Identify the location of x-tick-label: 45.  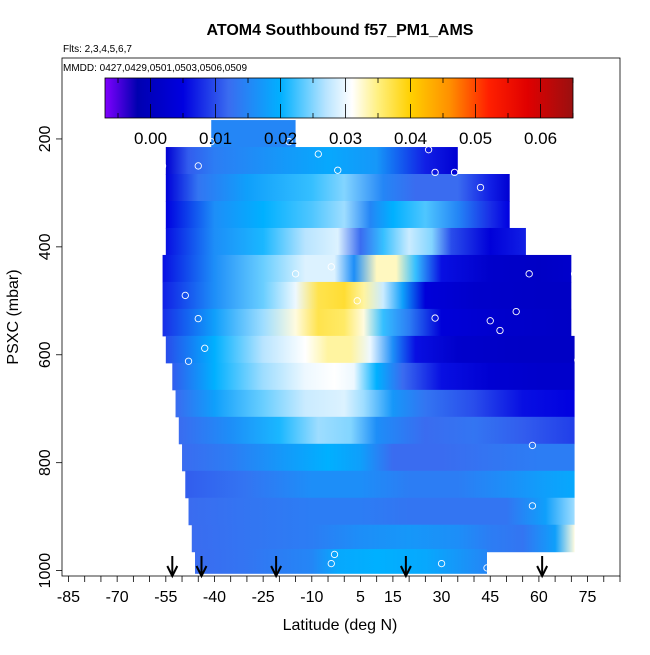
(490, 597).